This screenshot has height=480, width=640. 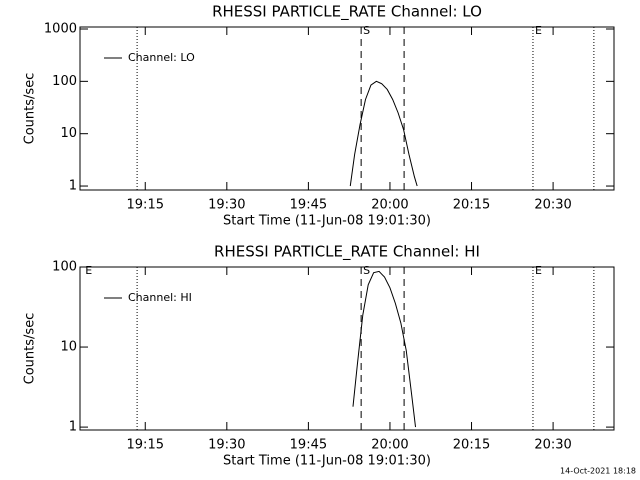 I want to click on y-tick-label: 1000, so click(x=60, y=29).